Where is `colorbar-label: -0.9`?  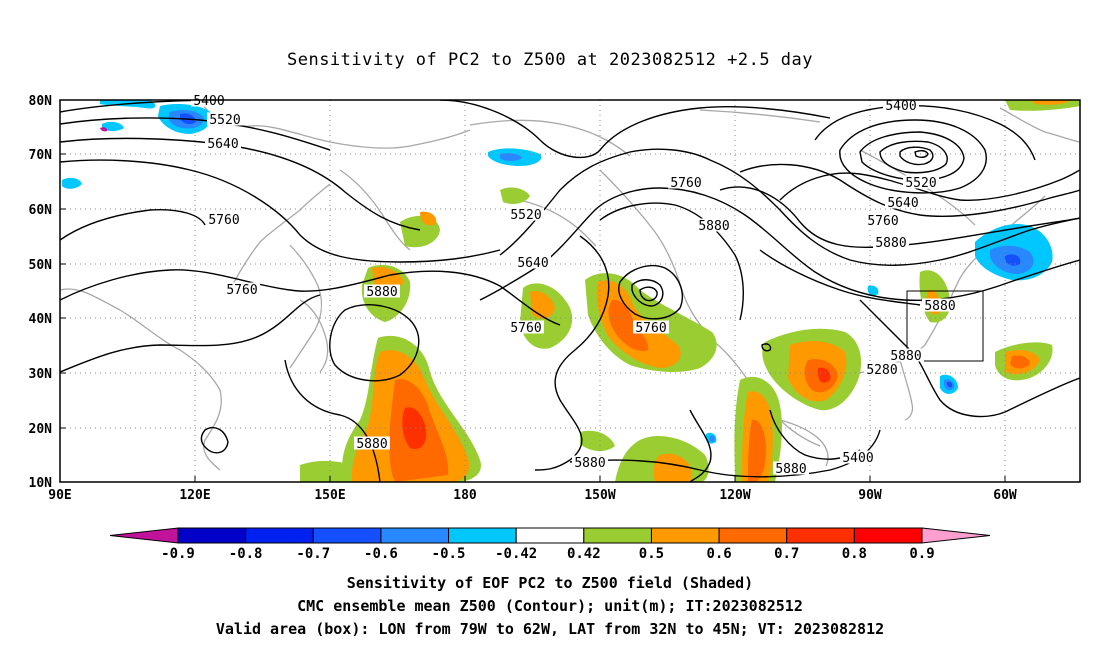
colorbar-label: -0.9 is located at coordinates (178, 554).